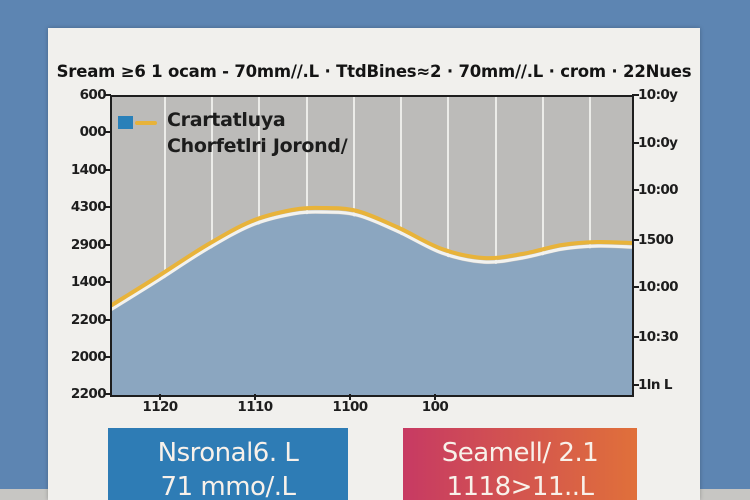 The width and height of the screenshot is (750, 500). Describe the element at coordinates (93, 95) in the screenshot. I see `left-axis-label: 600` at that location.